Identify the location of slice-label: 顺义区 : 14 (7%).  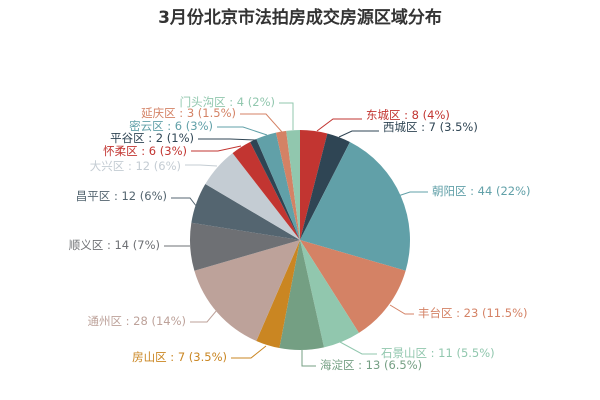
(114, 245).